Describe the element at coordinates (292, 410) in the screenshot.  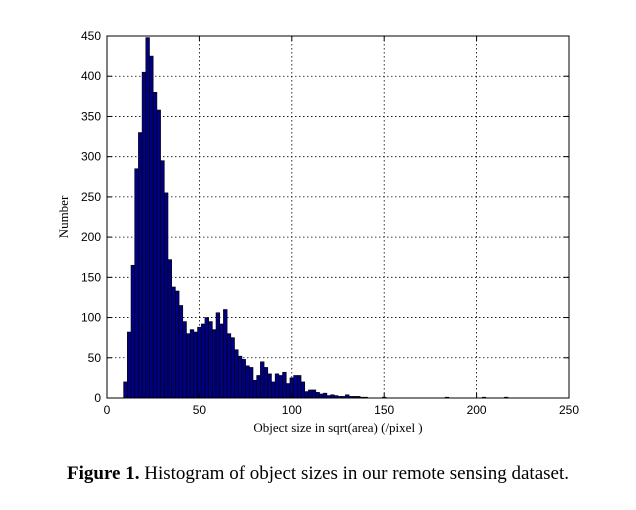
I see `x-tick-label: 100` at that location.